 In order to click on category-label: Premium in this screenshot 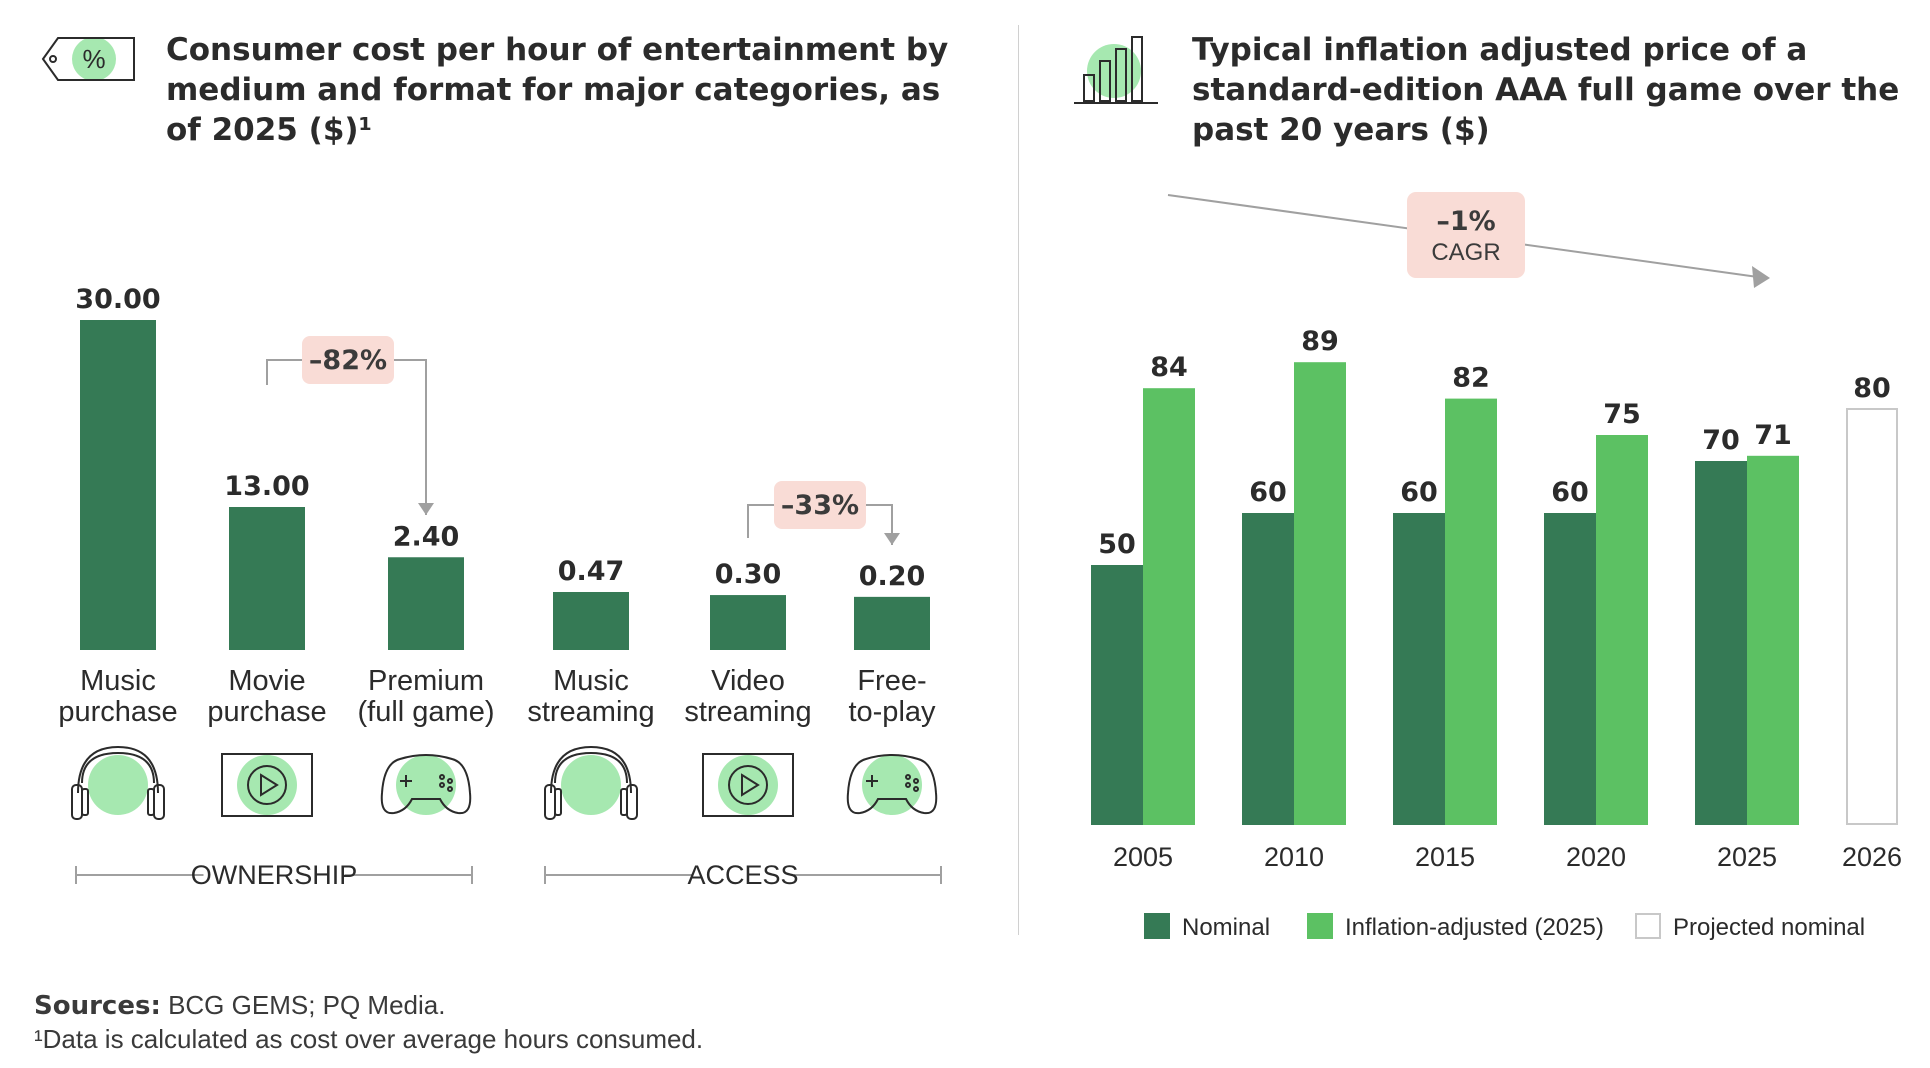, I will do `click(426, 681)`.